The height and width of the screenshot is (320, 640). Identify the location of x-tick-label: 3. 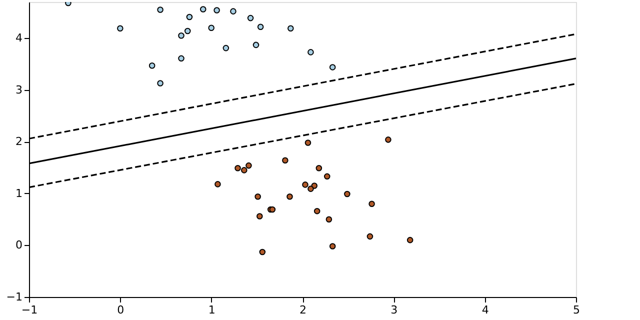
(394, 310).